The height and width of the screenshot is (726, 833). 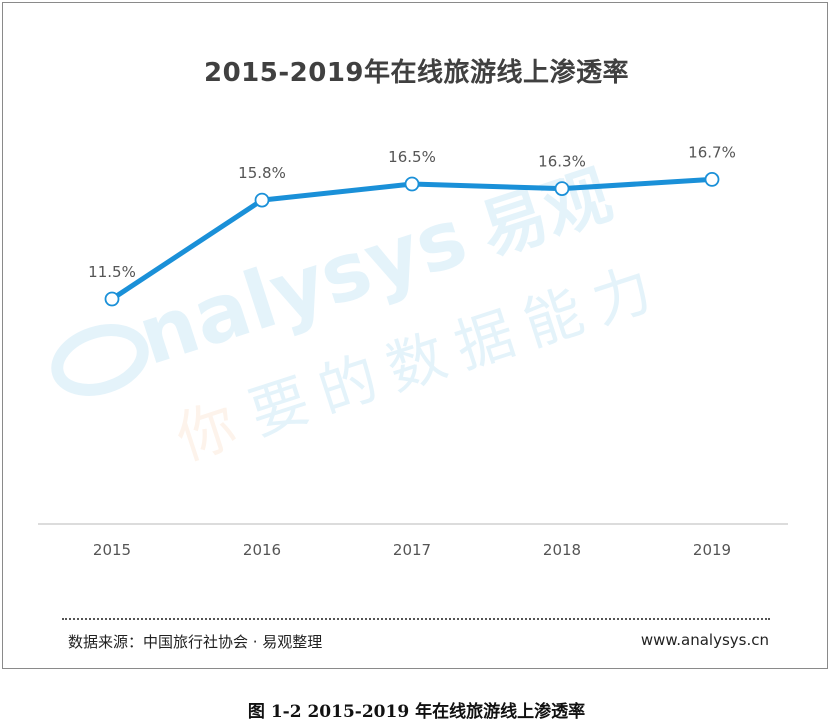 I want to click on watermark-slogan-first: 你, so click(x=206, y=432).